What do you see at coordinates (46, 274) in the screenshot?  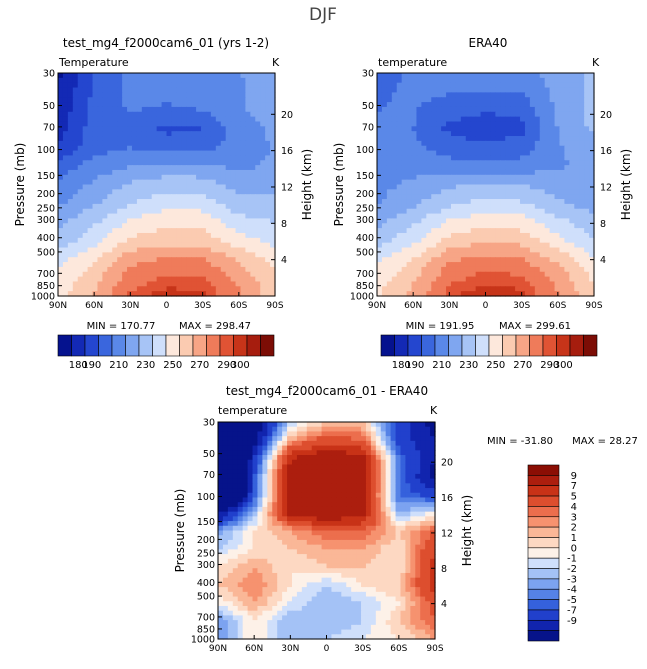 I see `y-tick-label: 700` at bounding box center [46, 274].